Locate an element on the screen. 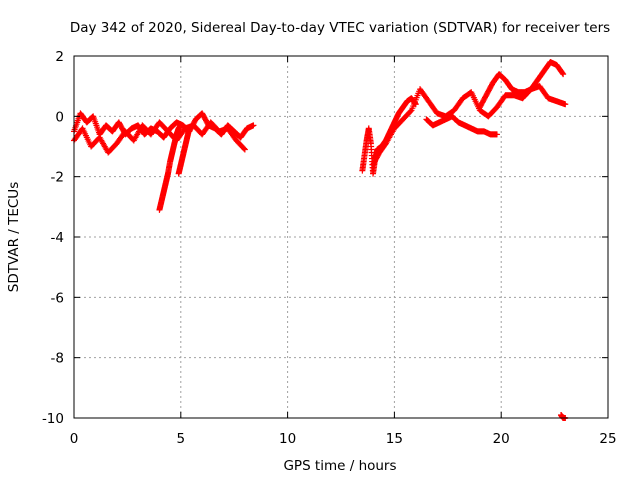  x-tick-label: 0 is located at coordinates (74, 439).